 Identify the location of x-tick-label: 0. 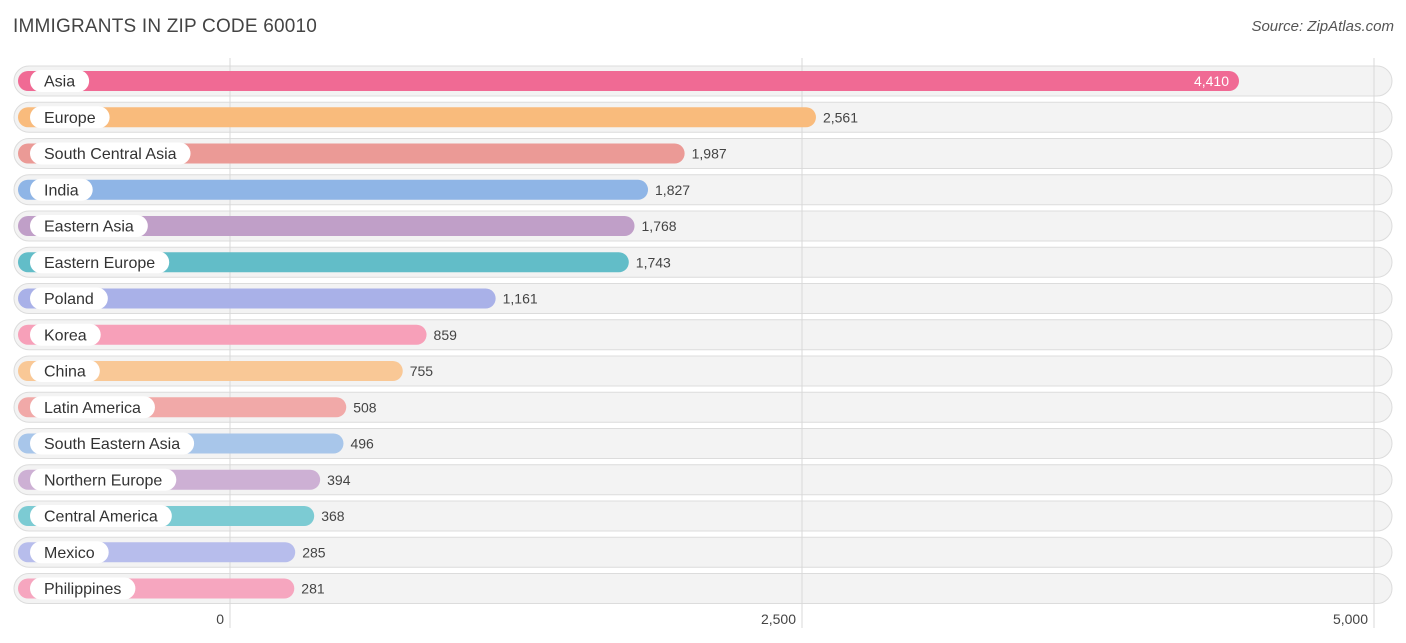
(220, 619).